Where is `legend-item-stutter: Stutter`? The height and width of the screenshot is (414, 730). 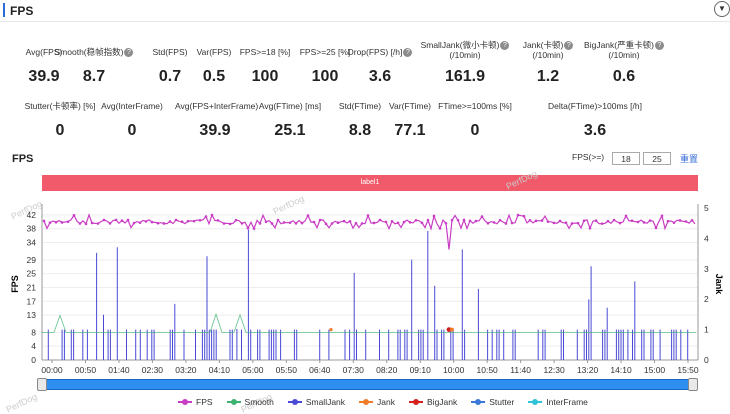
legend-item-stutter: Stutter is located at coordinates (492, 402).